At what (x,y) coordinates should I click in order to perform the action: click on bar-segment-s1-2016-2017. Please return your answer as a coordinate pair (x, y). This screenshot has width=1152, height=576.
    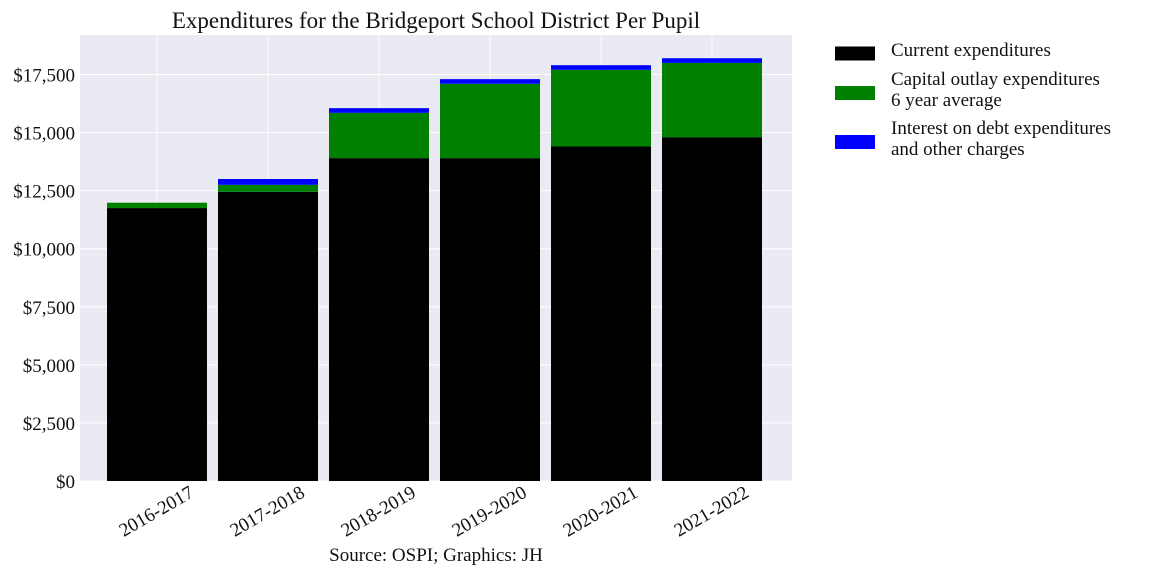
    Looking at the image, I should click on (157, 205).